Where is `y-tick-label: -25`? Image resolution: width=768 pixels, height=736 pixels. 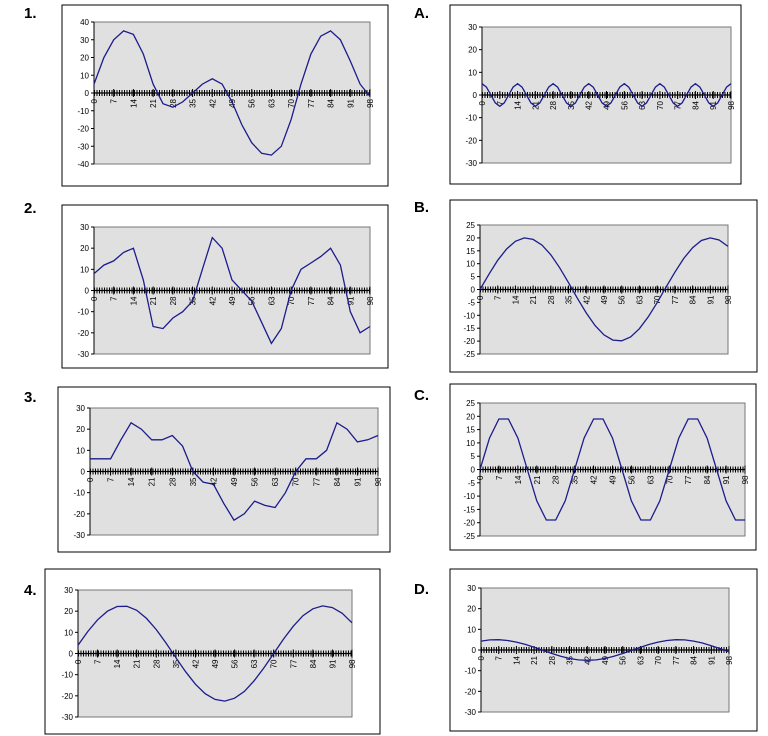 y-tick-label: -25 is located at coordinates (469, 354).